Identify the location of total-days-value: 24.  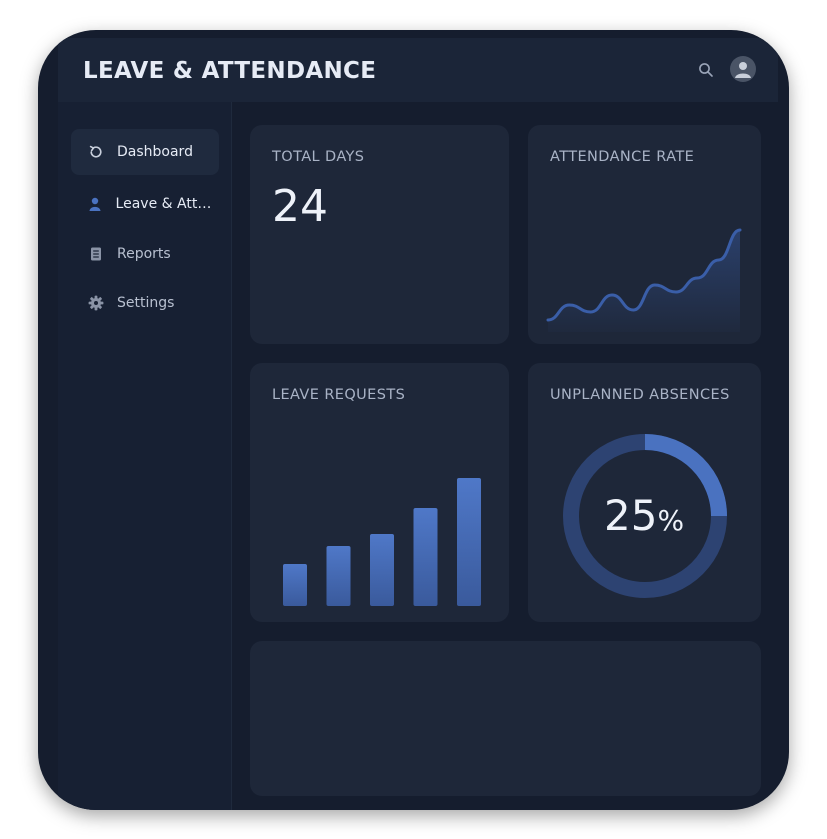
(300, 206).